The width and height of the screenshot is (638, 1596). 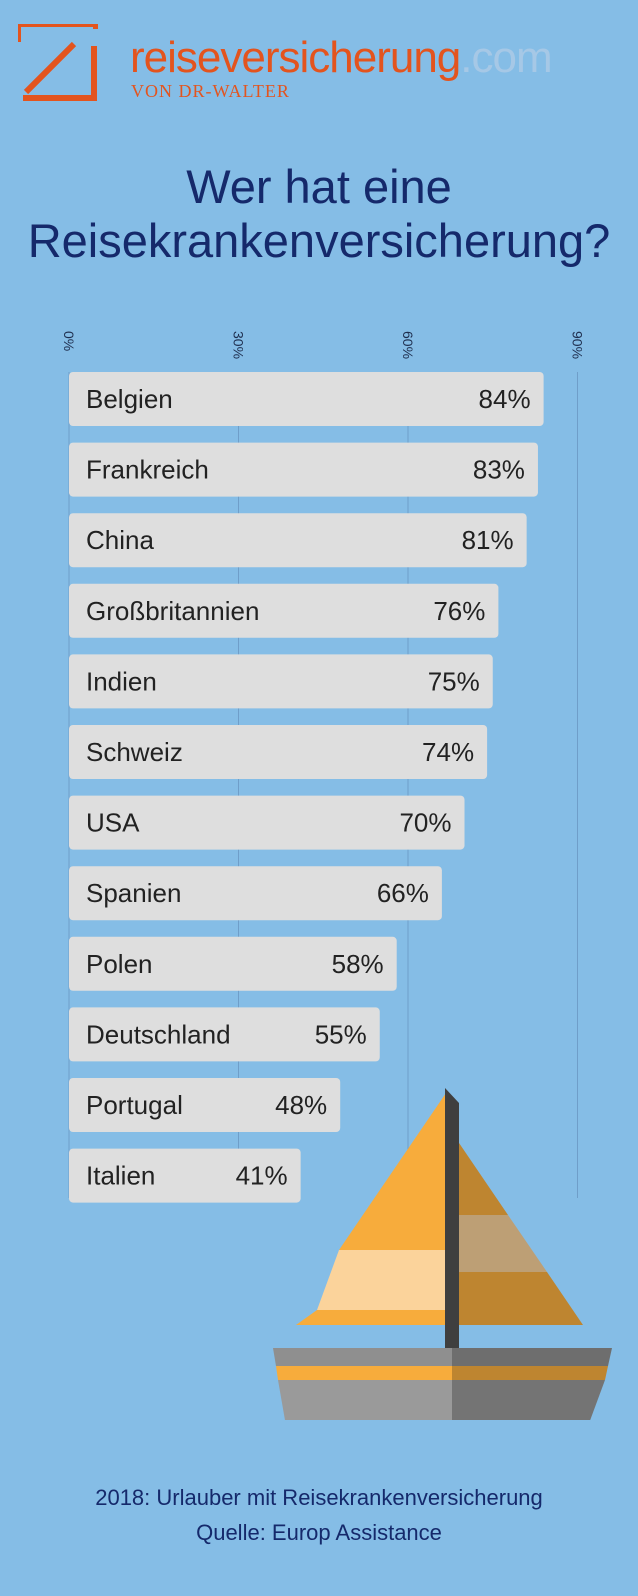 I want to click on bar-category-label: Spanien, so click(x=133, y=893).